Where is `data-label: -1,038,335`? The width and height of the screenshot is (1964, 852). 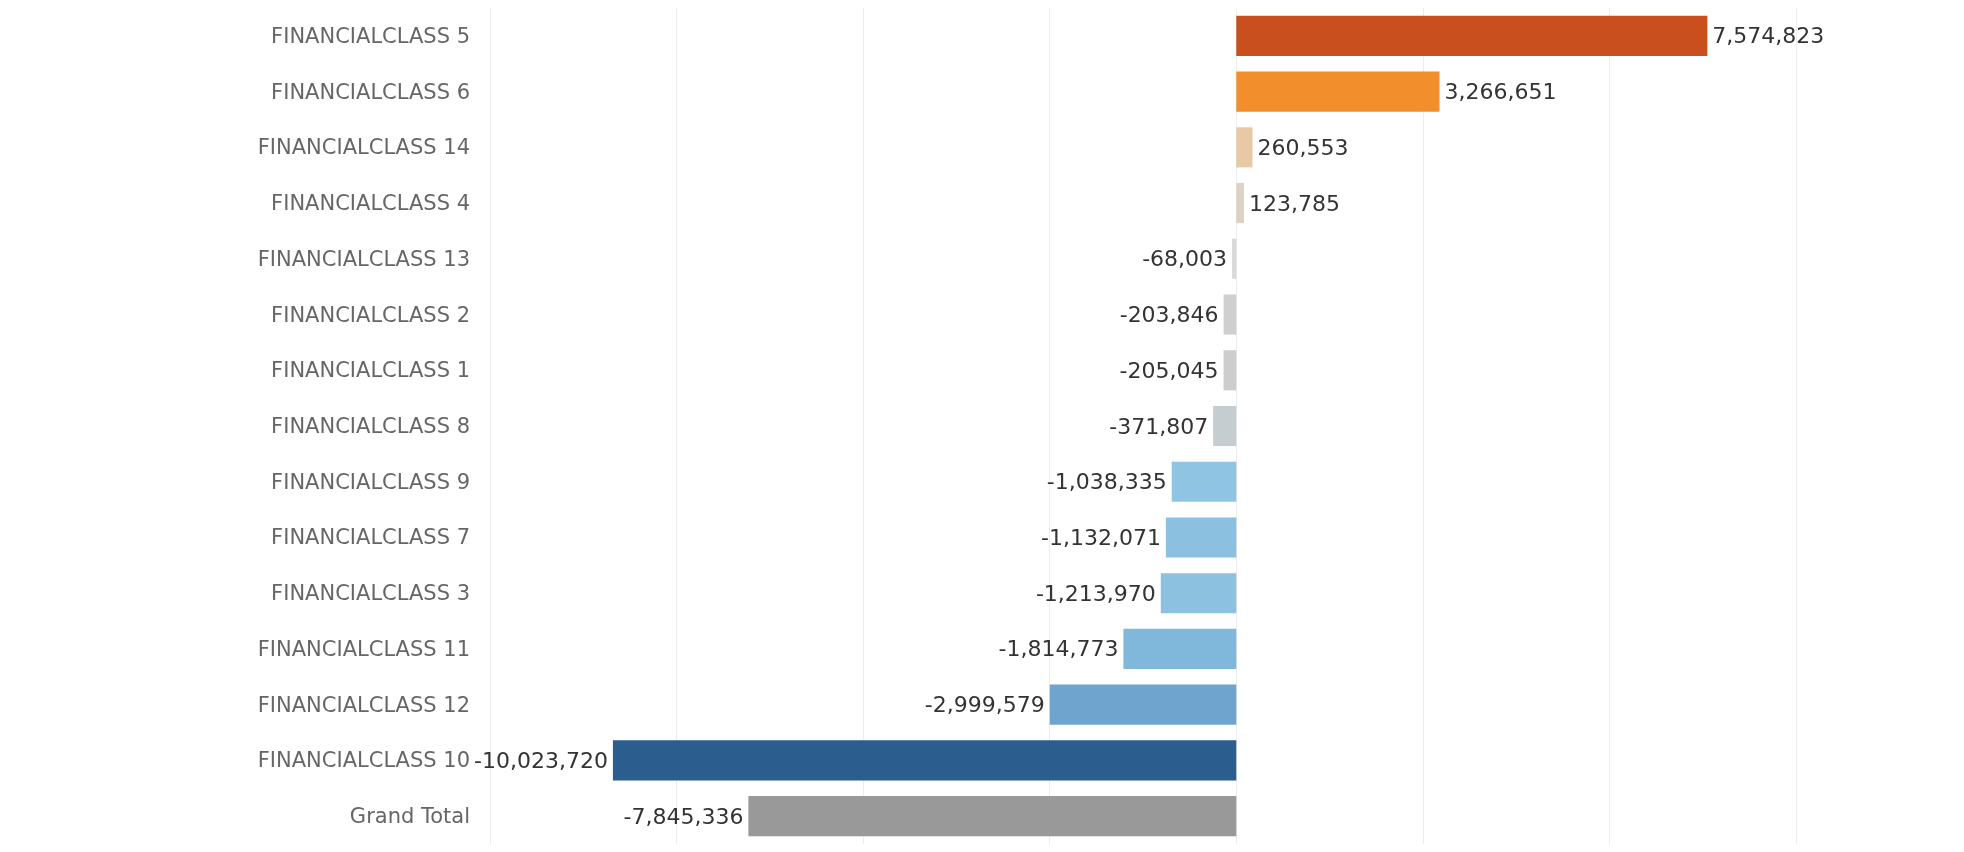 data-label: -1,038,335 is located at coordinates (1106, 482).